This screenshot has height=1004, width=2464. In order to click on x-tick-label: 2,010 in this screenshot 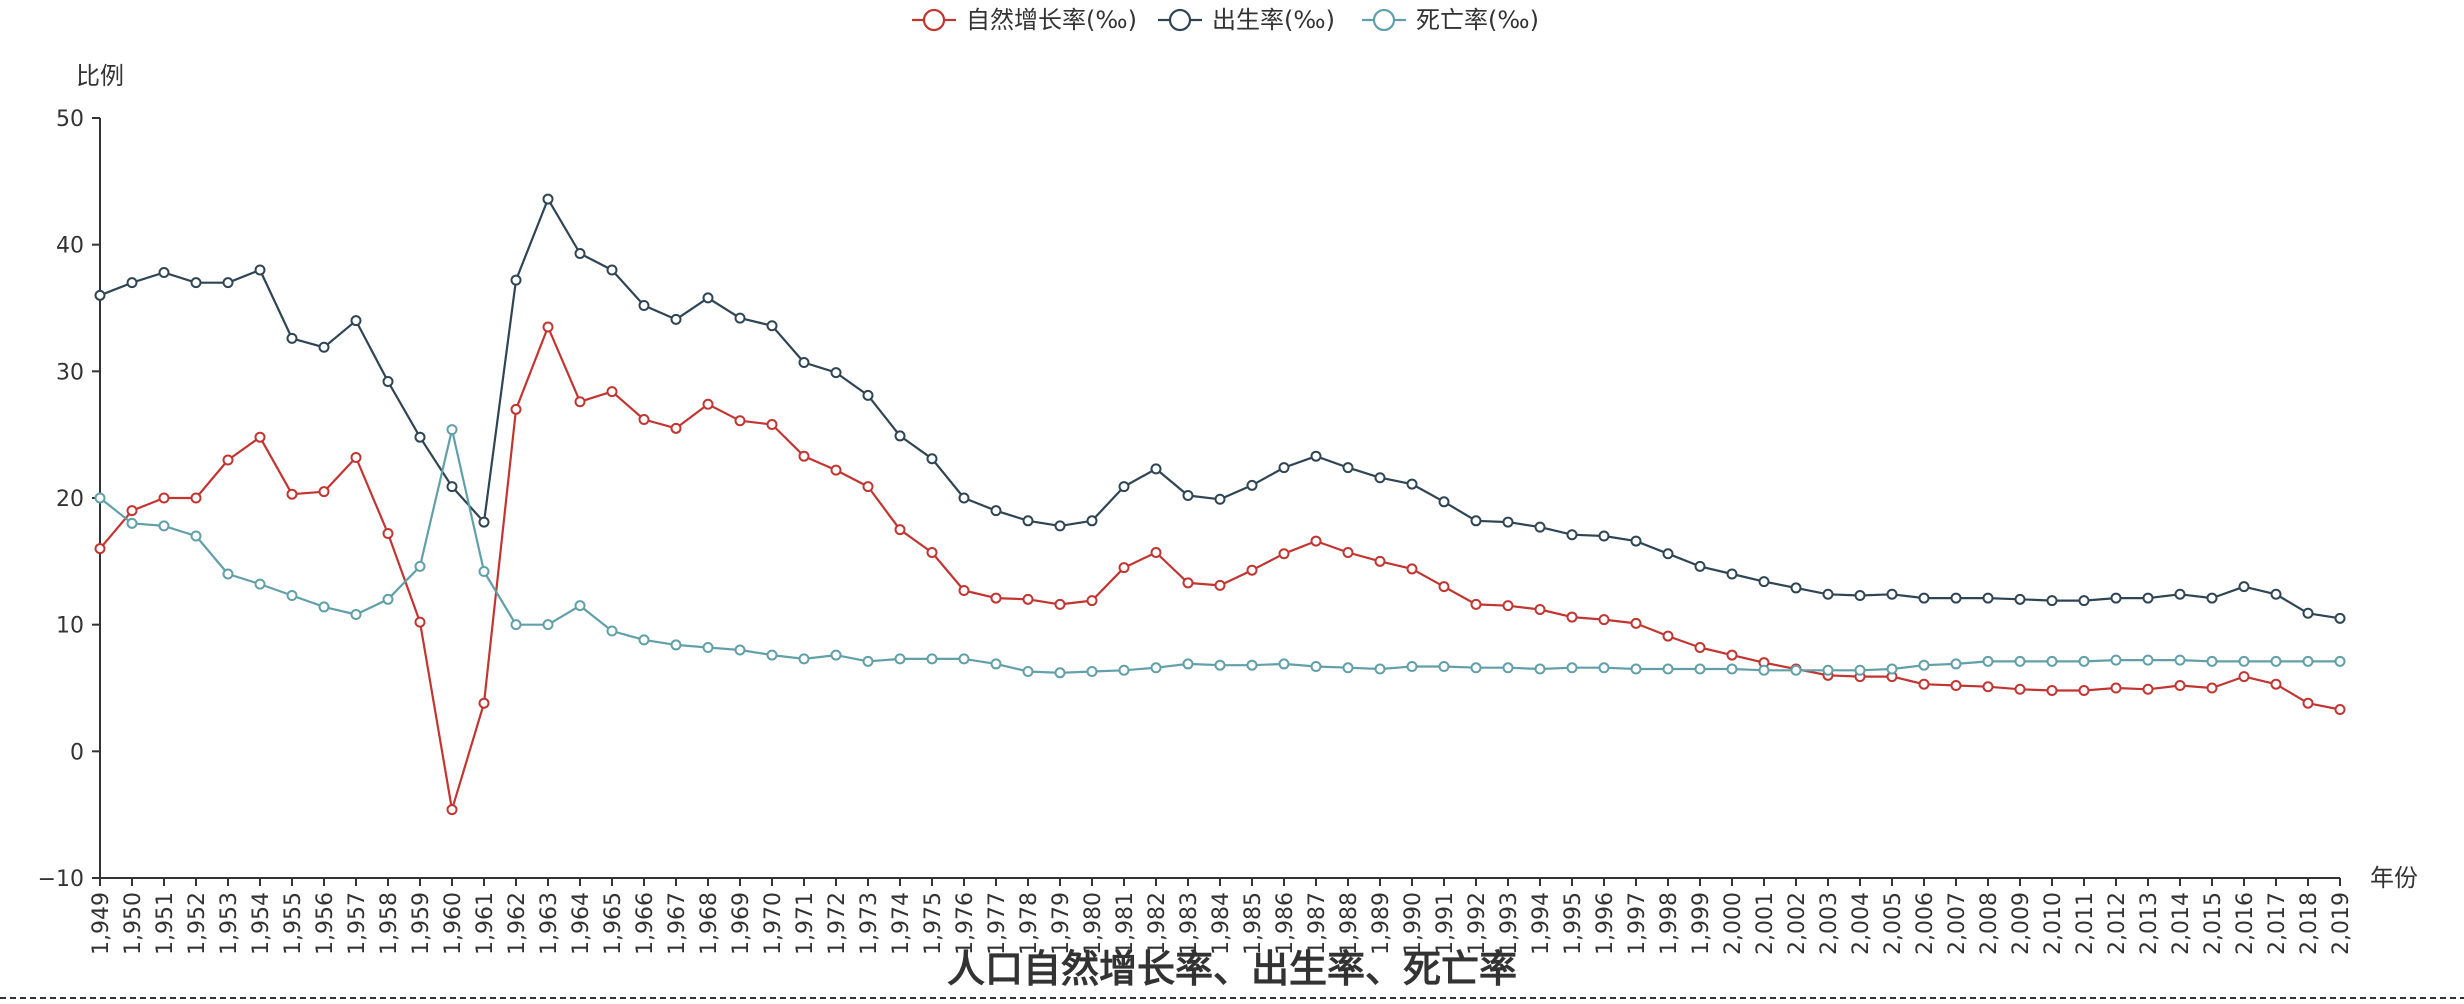, I will do `click(2053, 923)`.